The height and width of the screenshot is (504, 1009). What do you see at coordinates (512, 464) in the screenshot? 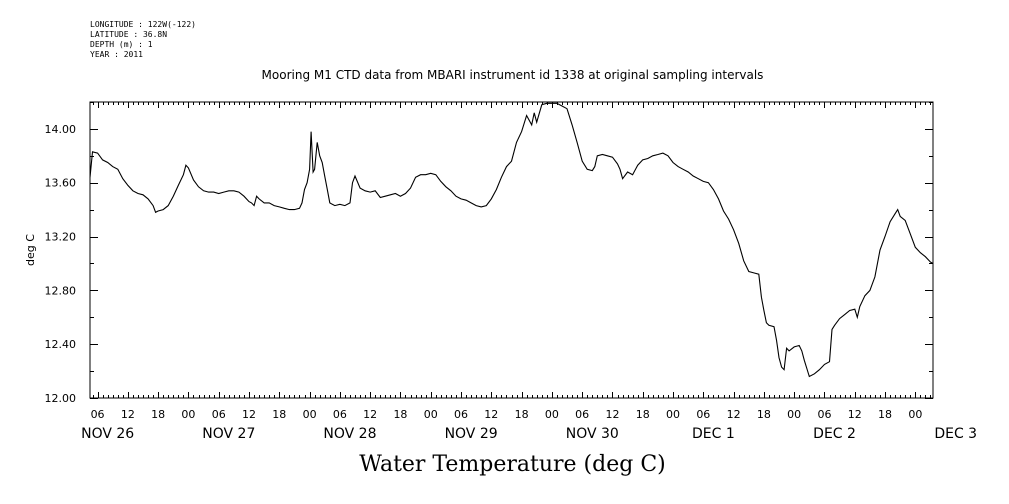
I see `x-axis-title: Water Temperature (deg C)` at bounding box center [512, 464].